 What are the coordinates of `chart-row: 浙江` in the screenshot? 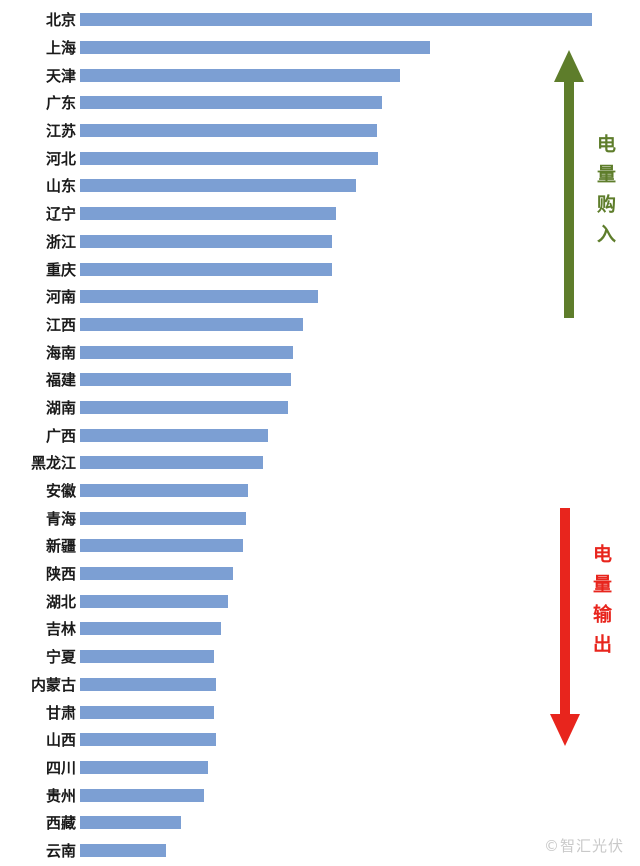 It's located at (320, 242).